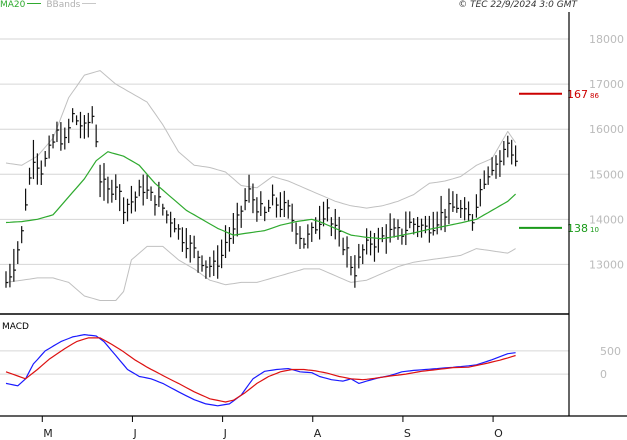 This screenshot has height=440, width=627. What do you see at coordinates (89, 3) in the screenshot?
I see `legend-bbands-swatch` at bounding box center [89, 3].